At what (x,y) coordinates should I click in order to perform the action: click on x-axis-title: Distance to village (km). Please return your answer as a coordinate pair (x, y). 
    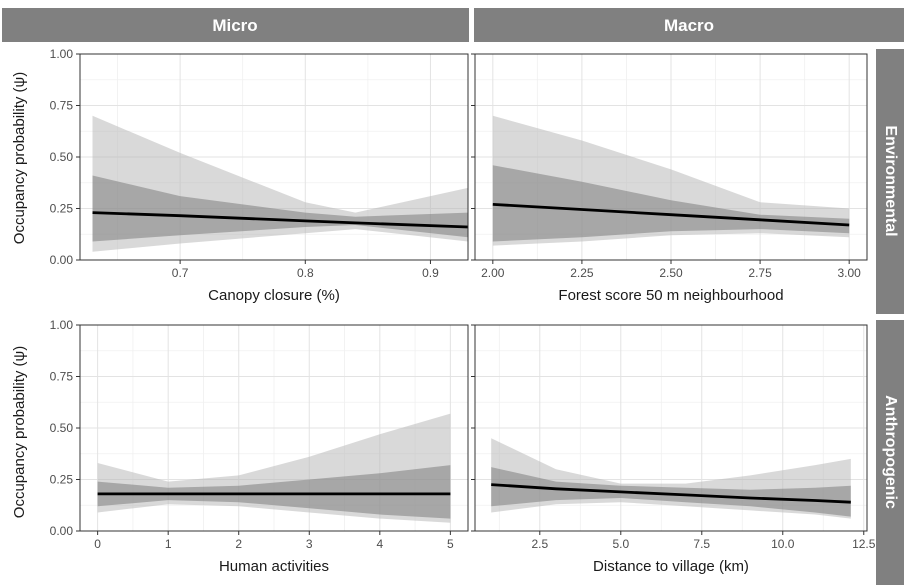
    Looking at the image, I should click on (671, 566).